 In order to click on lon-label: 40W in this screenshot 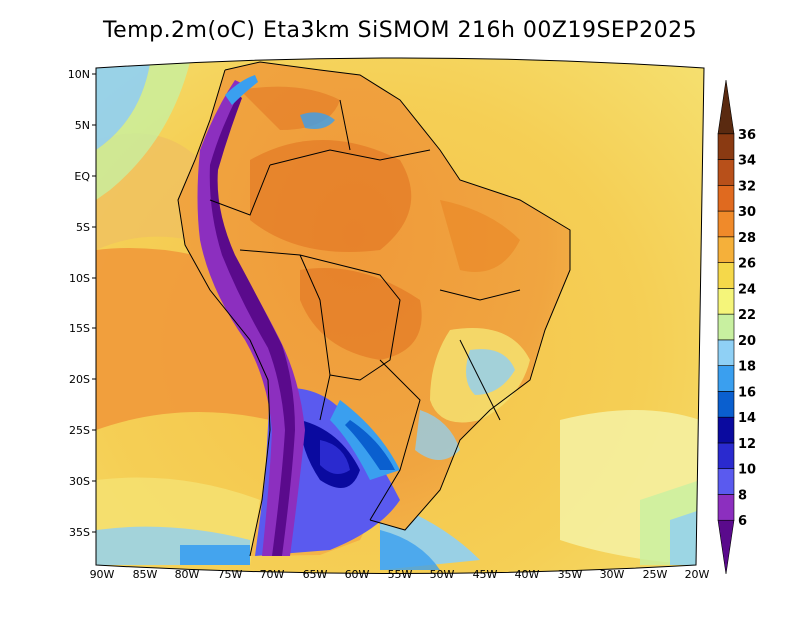, I will do `click(527, 574)`.